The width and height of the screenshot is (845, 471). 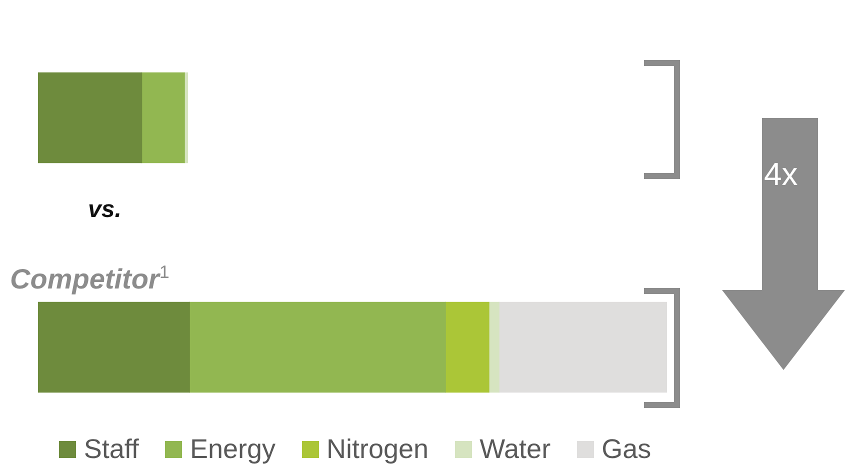 What do you see at coordinates (90, 279) in the screenshot?
I see `y-tick-label: Competitor$^{1}$` at bounding box center [90, 279].